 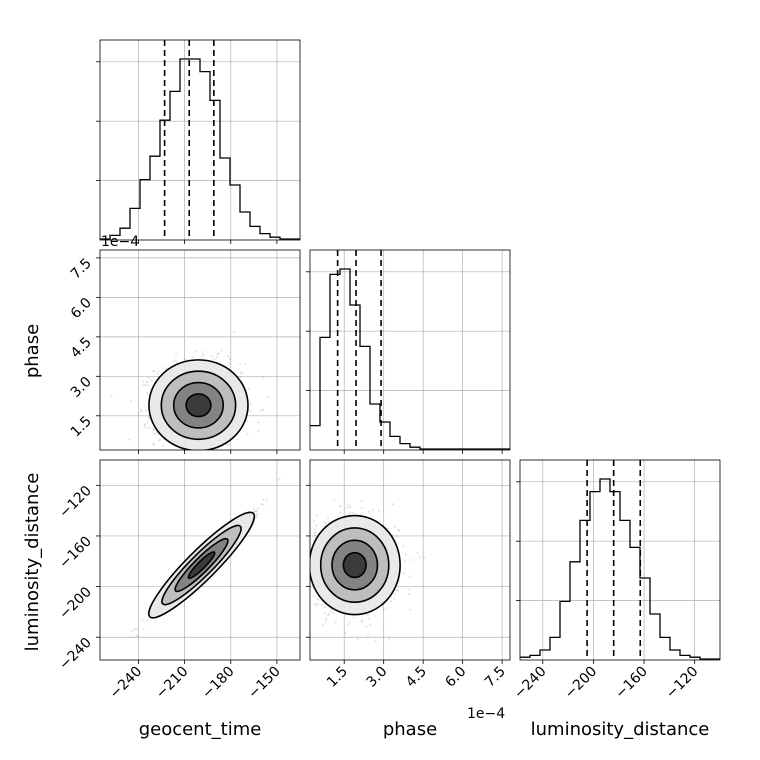 I want to click on hist-panel-phase, so click(x=408, y=351).